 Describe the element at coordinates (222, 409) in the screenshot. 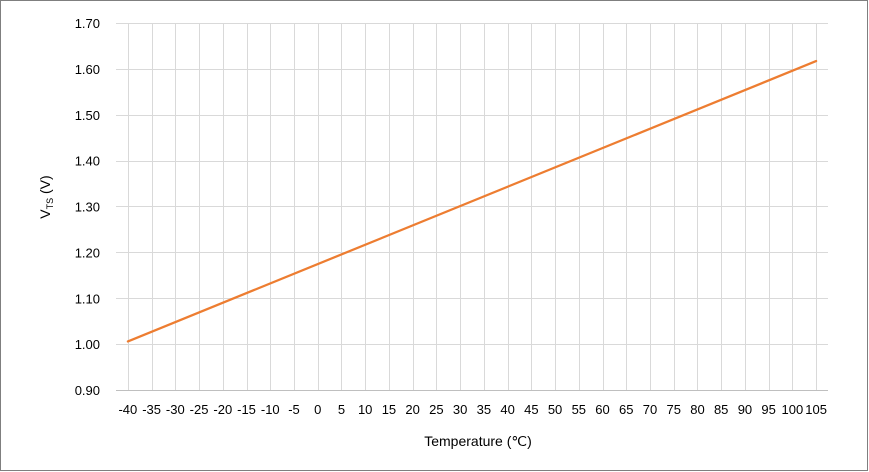

I see `x-tick-label: -20` at that location.